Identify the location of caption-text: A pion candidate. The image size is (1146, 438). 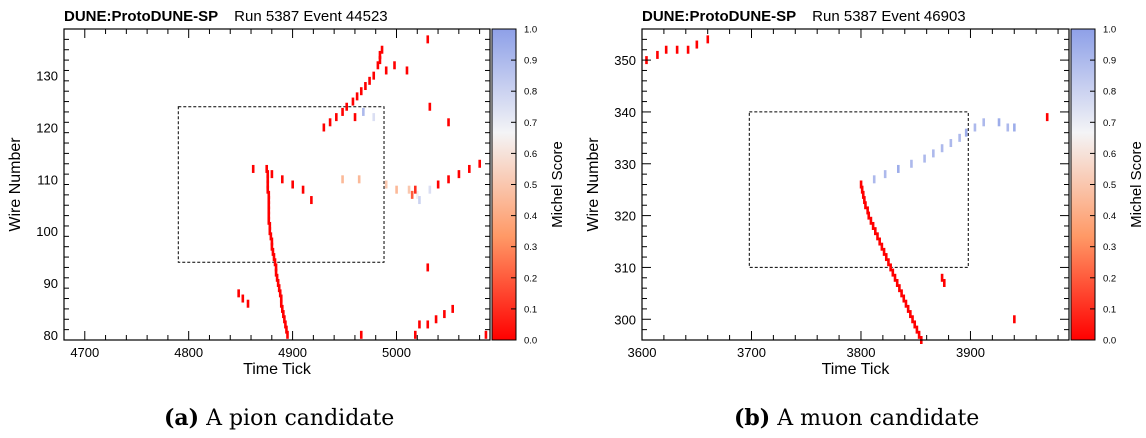
(300, 418).